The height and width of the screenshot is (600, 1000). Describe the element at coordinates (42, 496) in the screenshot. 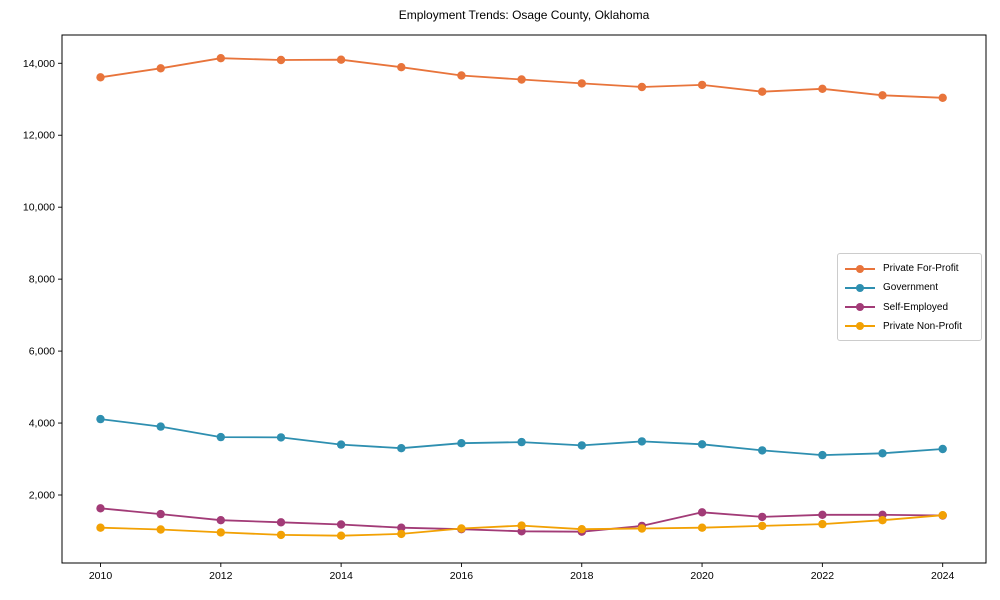

I see `y-tick-label: 2,000` at that location.